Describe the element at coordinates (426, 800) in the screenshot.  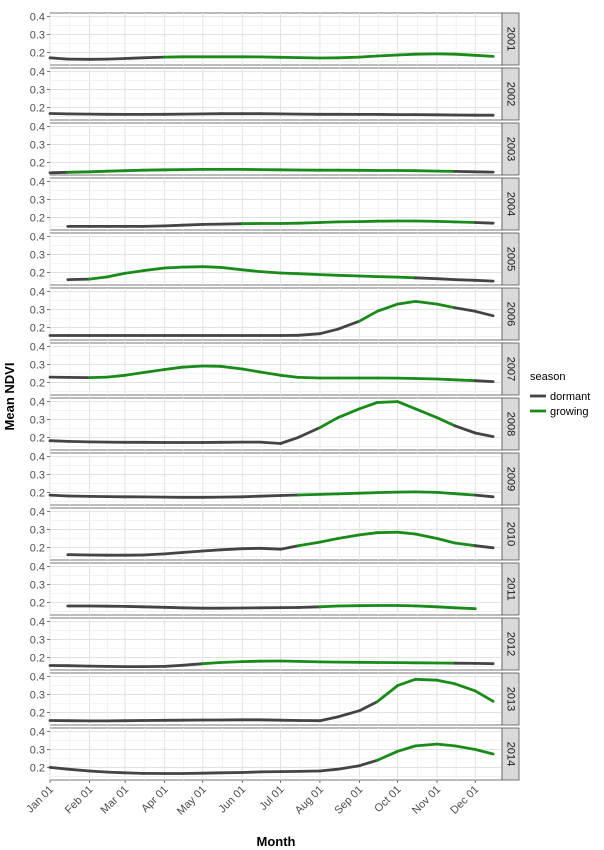
I see `x-tick-label: Nov 01` at that location.